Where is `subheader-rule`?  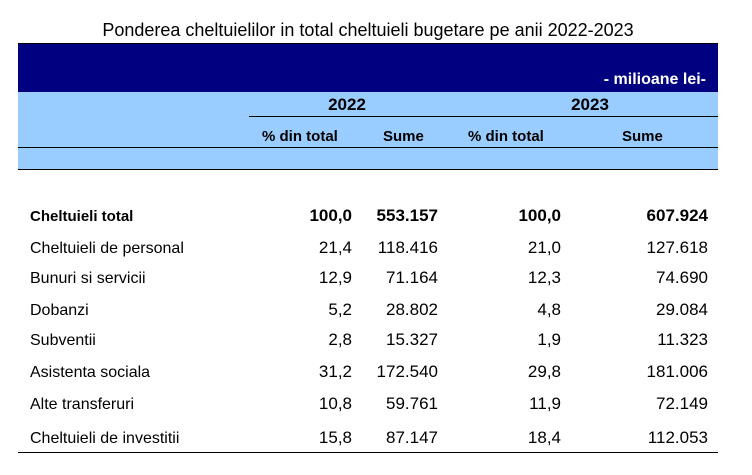
subheader-rule is located at coordinates (368, 147).